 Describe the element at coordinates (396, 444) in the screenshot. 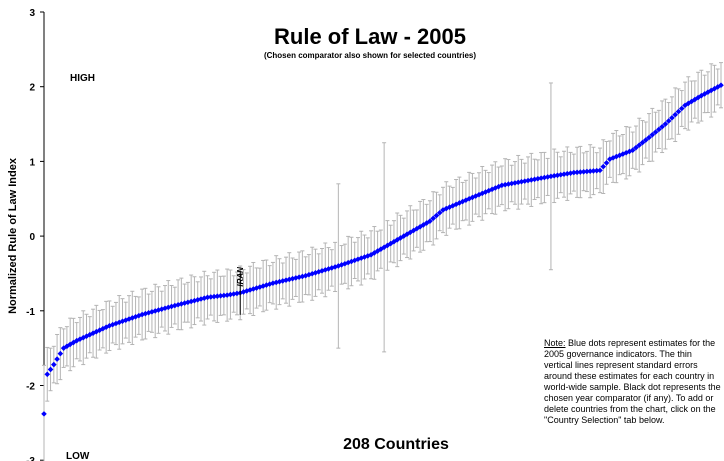

I see `country-count-label: 208 Countries` at that location.